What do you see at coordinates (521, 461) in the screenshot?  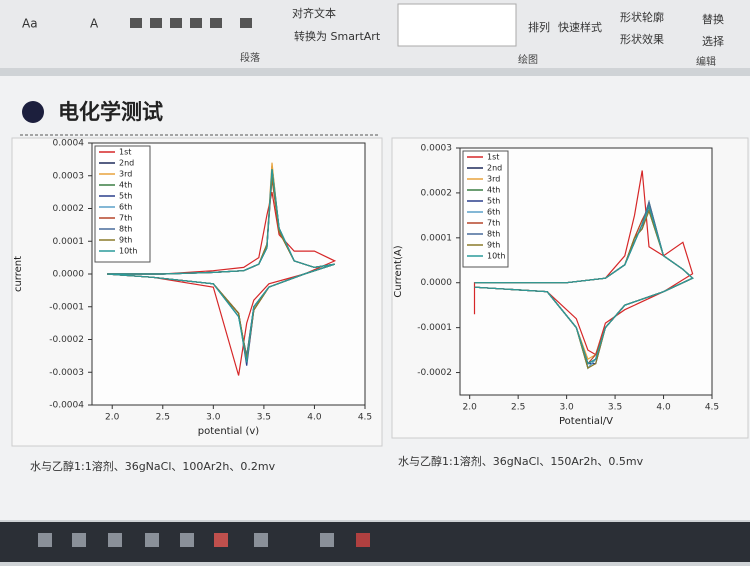 I see `caption: 水与乙醇1:1溶剂、36gNaCl、150Ar2h、0.5mv` at bounding box center [521, 461].